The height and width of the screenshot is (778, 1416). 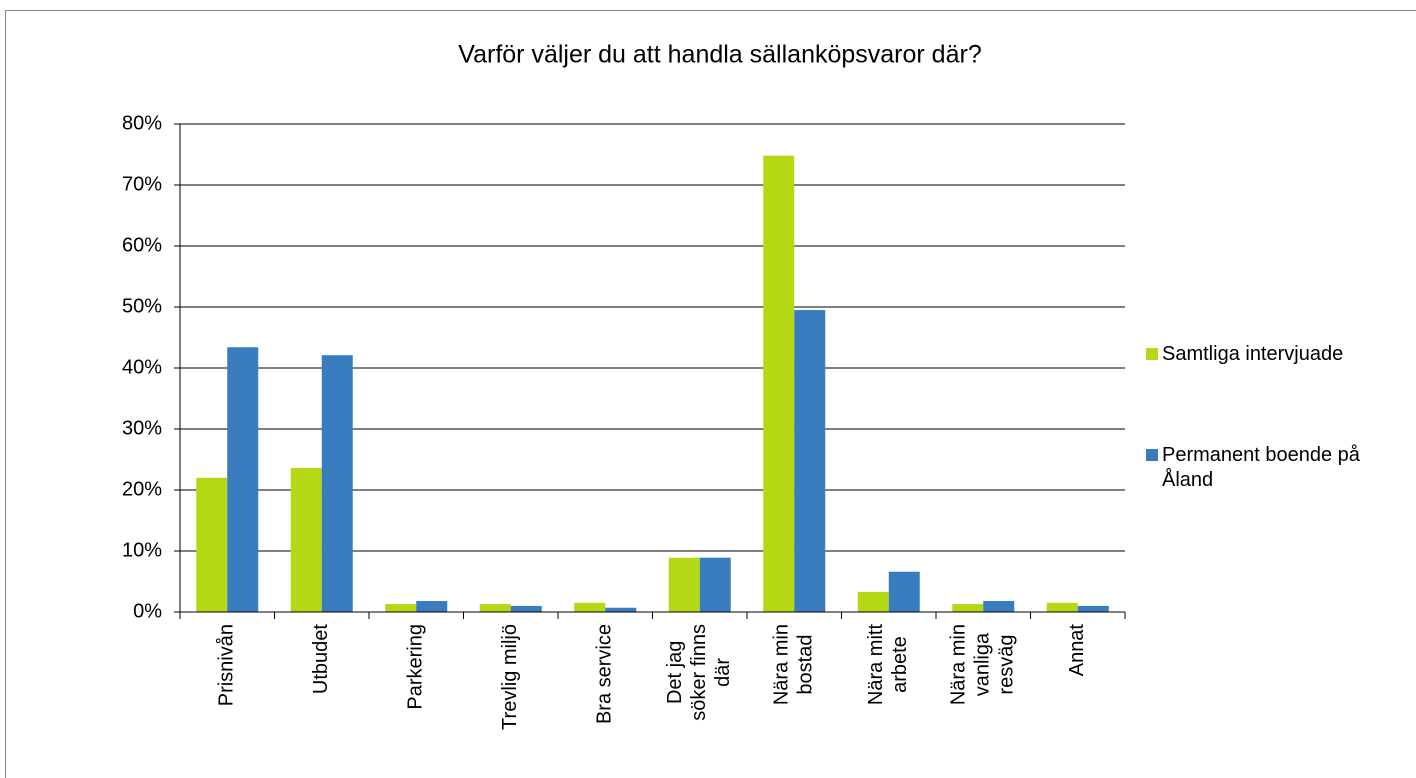 What do you see at coordinates (983, 664) in the screenshot?
I see `x-tick-label: vanliga` at bounding box center [983, 664].